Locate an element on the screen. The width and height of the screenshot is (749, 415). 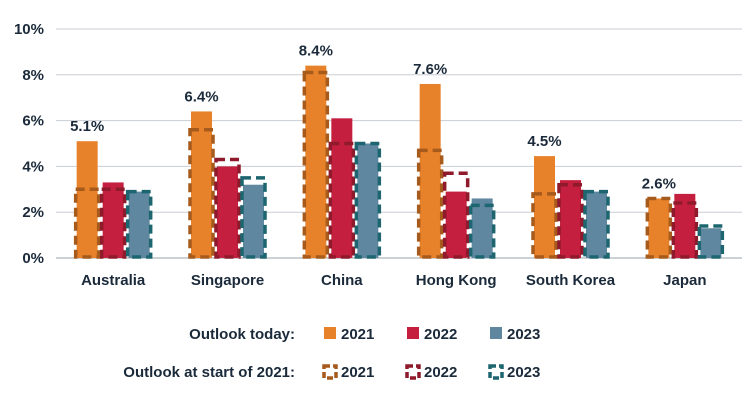
y-axis-ticks: 0% 2% 4% 6% 8% 10% is located at coordinates (29, 144).